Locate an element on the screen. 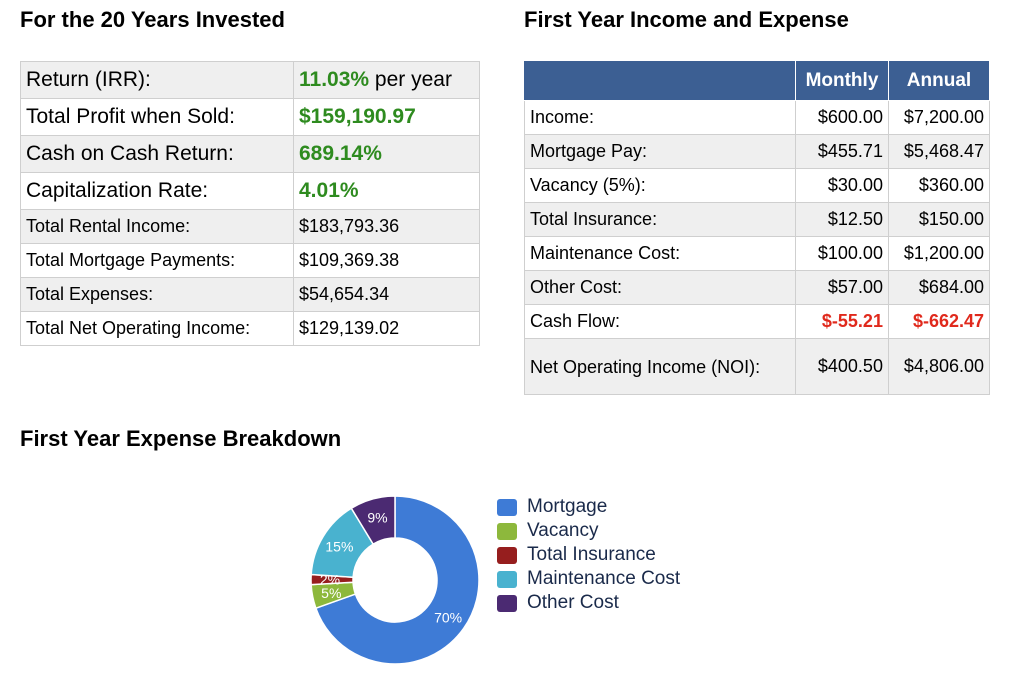 The width and height of the screenshot is (1024, 692). income-header-monthly: Monthly is located at coordinates (842, 80).